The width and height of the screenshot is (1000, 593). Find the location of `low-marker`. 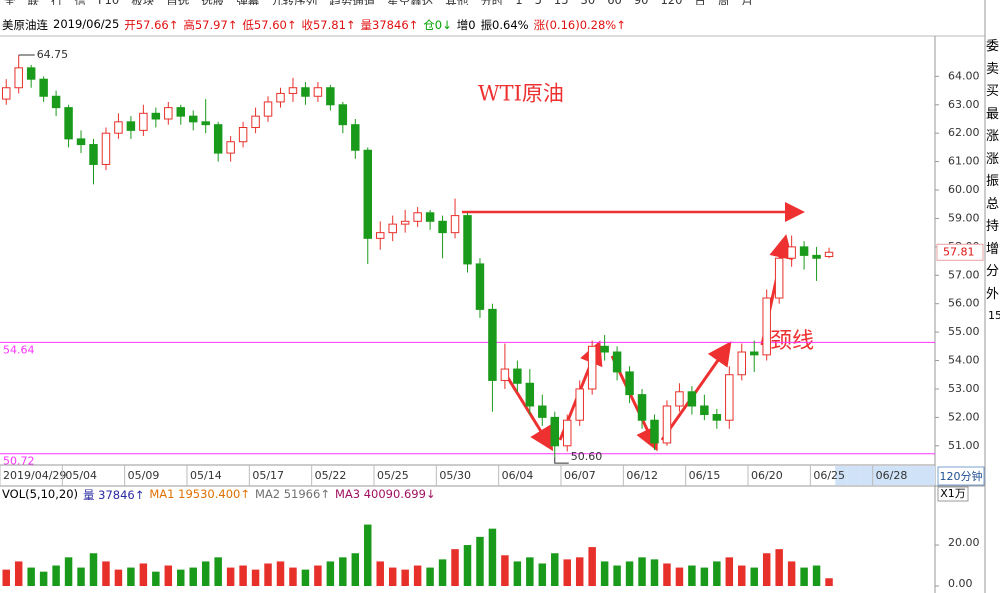

low-marker is located at coordinates (561, 460).